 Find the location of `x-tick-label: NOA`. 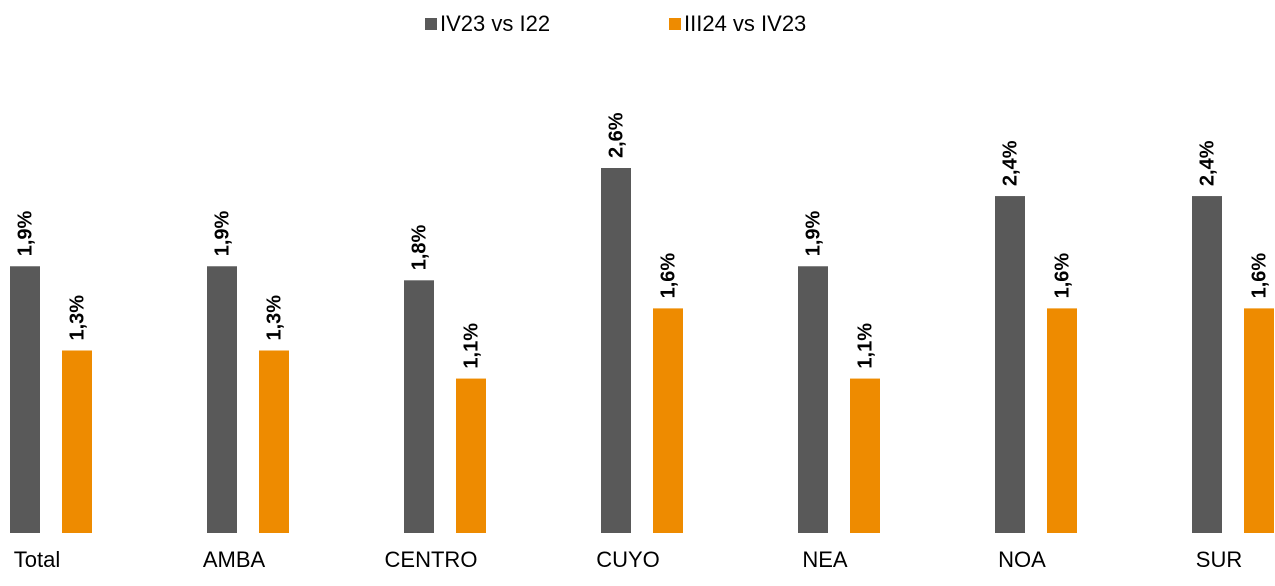

x-tick-label: NOA is located at coordinates (1022, 559).